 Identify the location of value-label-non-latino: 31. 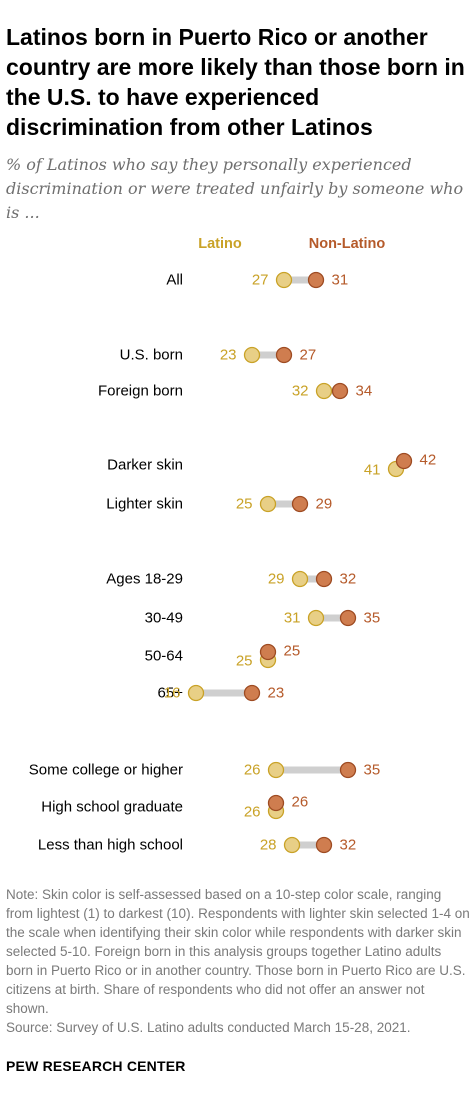
(340, 280).